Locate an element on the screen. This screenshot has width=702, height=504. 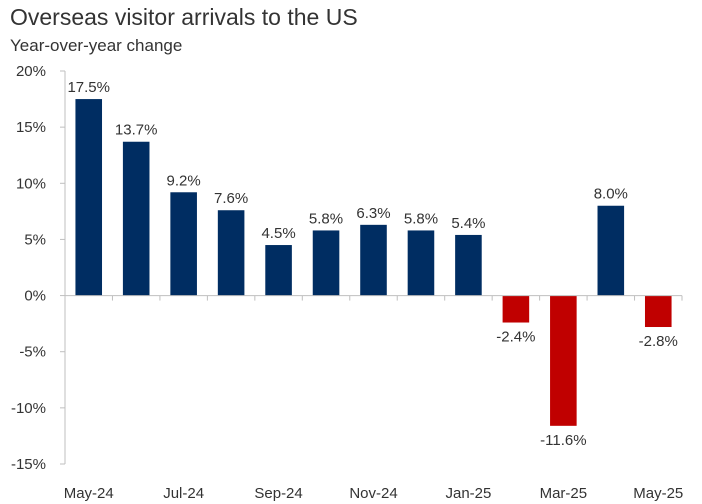
data-label: -2.4% is located at coordinates (515, 337).